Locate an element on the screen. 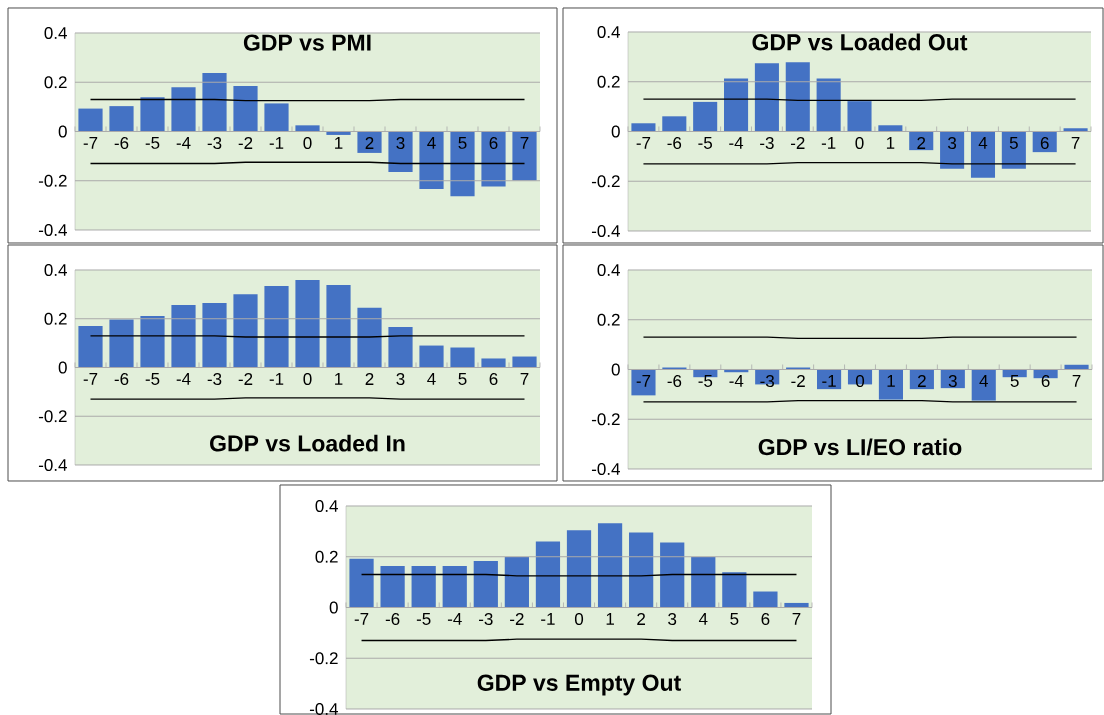 The height and width of the screenshot is (715, 1104). text: GDP vs Empty Out is located at coordinates (579, 685).